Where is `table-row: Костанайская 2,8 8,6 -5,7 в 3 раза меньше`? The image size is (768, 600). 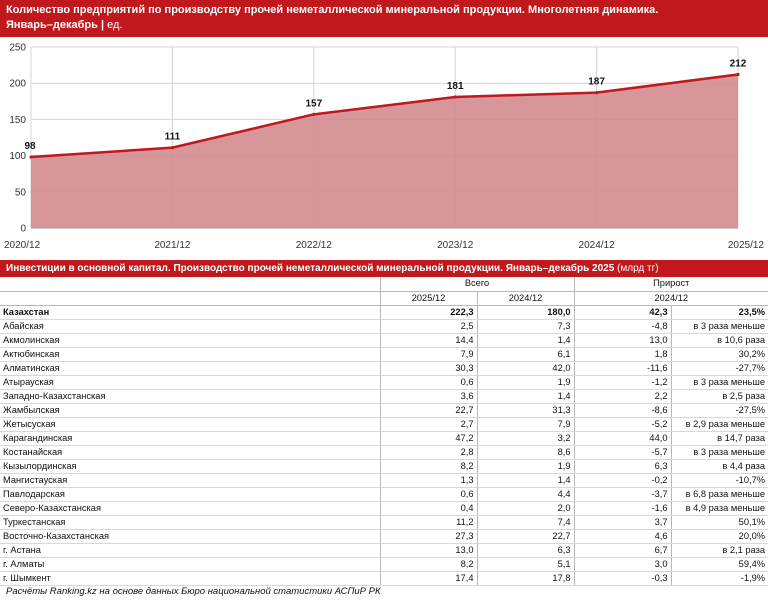 table-row: Костанайская 2,8 8,6 -5,7 в 3 раза меньше is located at coordinates (384, 452).